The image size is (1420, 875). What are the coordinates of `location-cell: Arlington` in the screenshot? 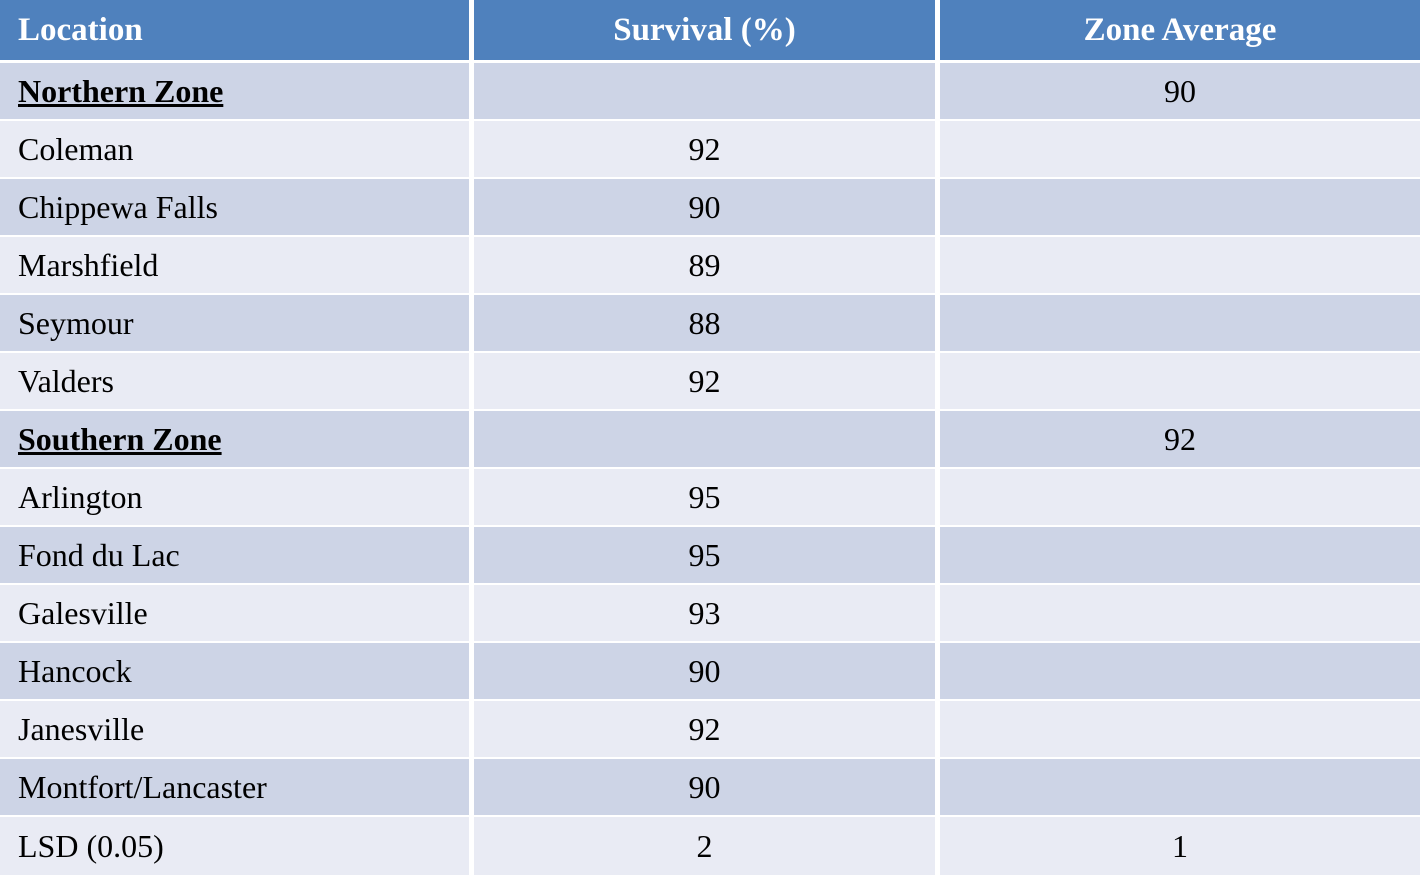 It's located at (237, 498).